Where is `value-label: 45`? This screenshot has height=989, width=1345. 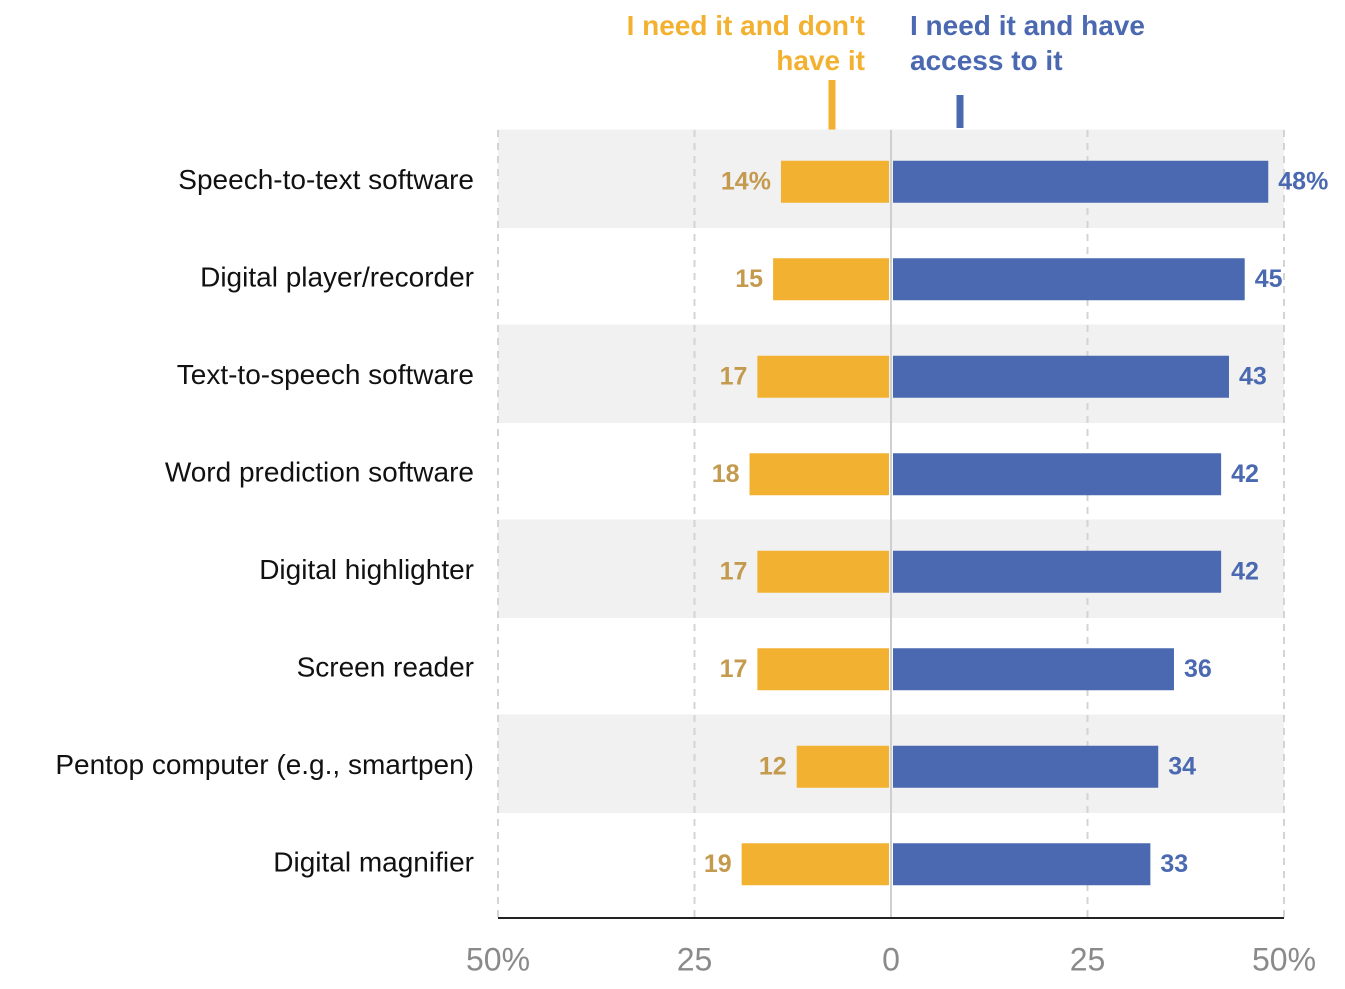 value-label: 45 is located at coordinates (1269, 279).